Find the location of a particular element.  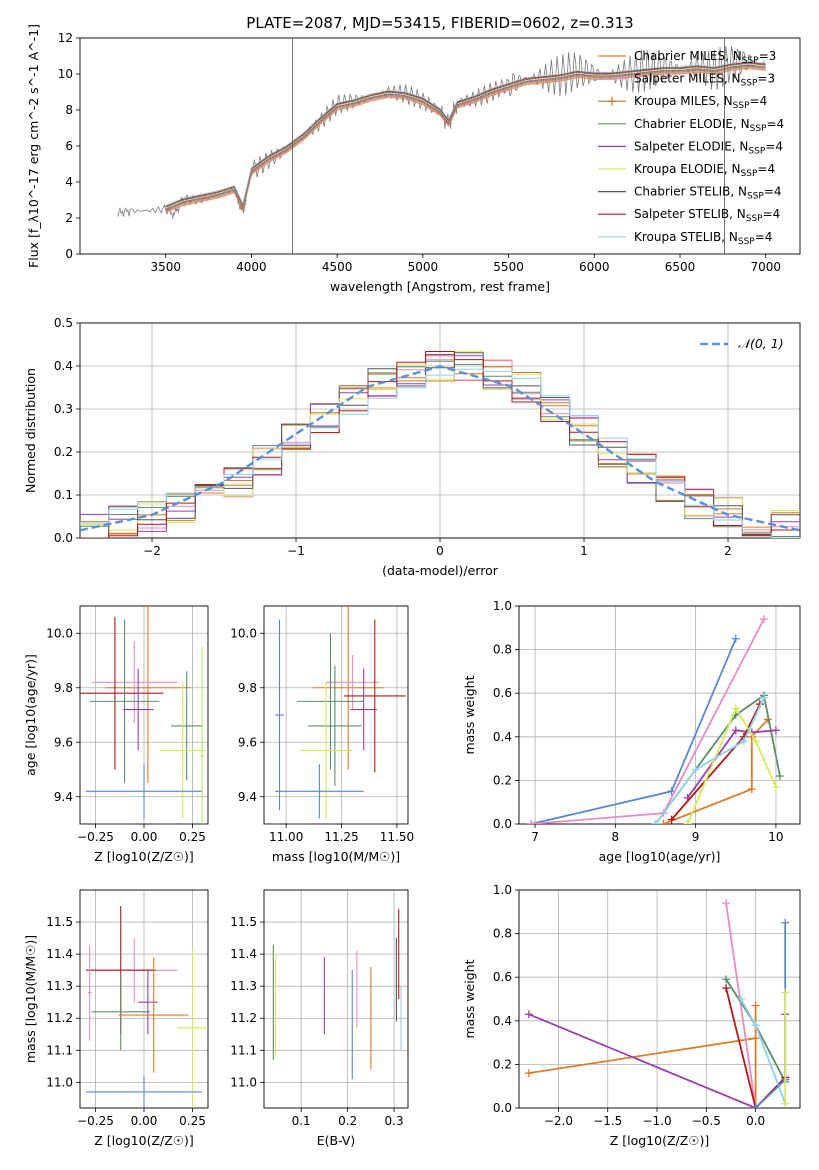

legend-label: Chabrier MILES, NSSP=3 is located at coordinates (705, 57).